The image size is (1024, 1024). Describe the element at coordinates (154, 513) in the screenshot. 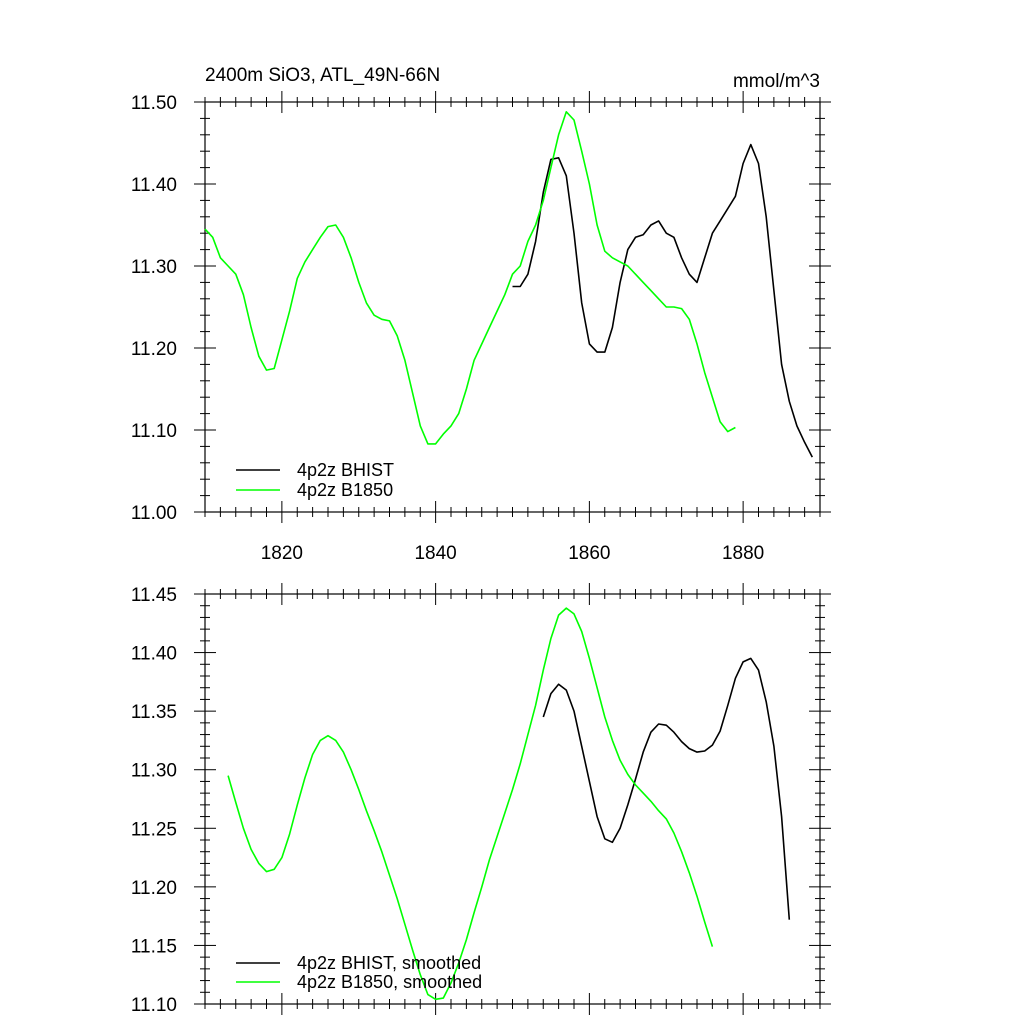

I see `y-tick-label: 11.00` at that location.